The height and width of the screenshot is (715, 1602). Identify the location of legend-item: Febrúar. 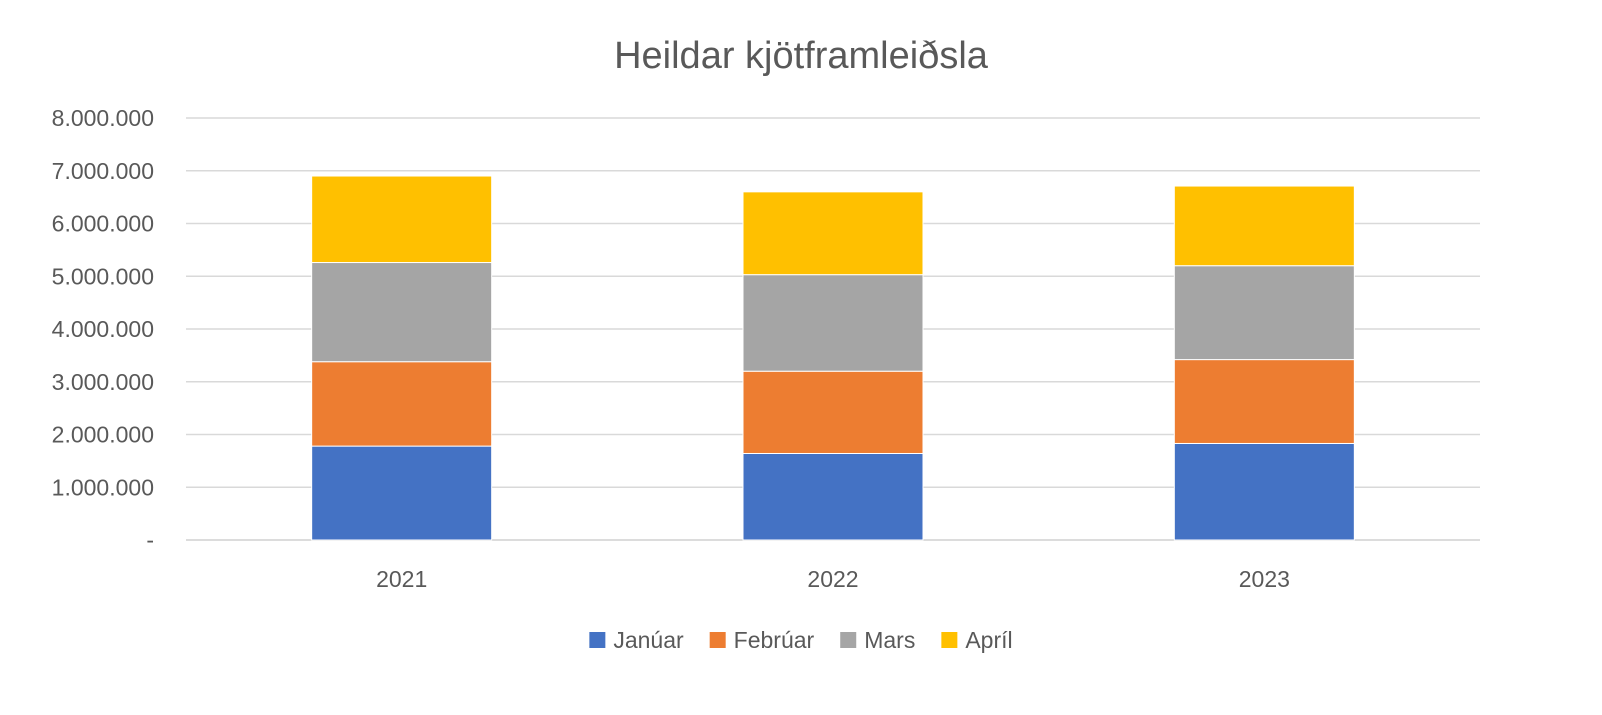
(762, 640).